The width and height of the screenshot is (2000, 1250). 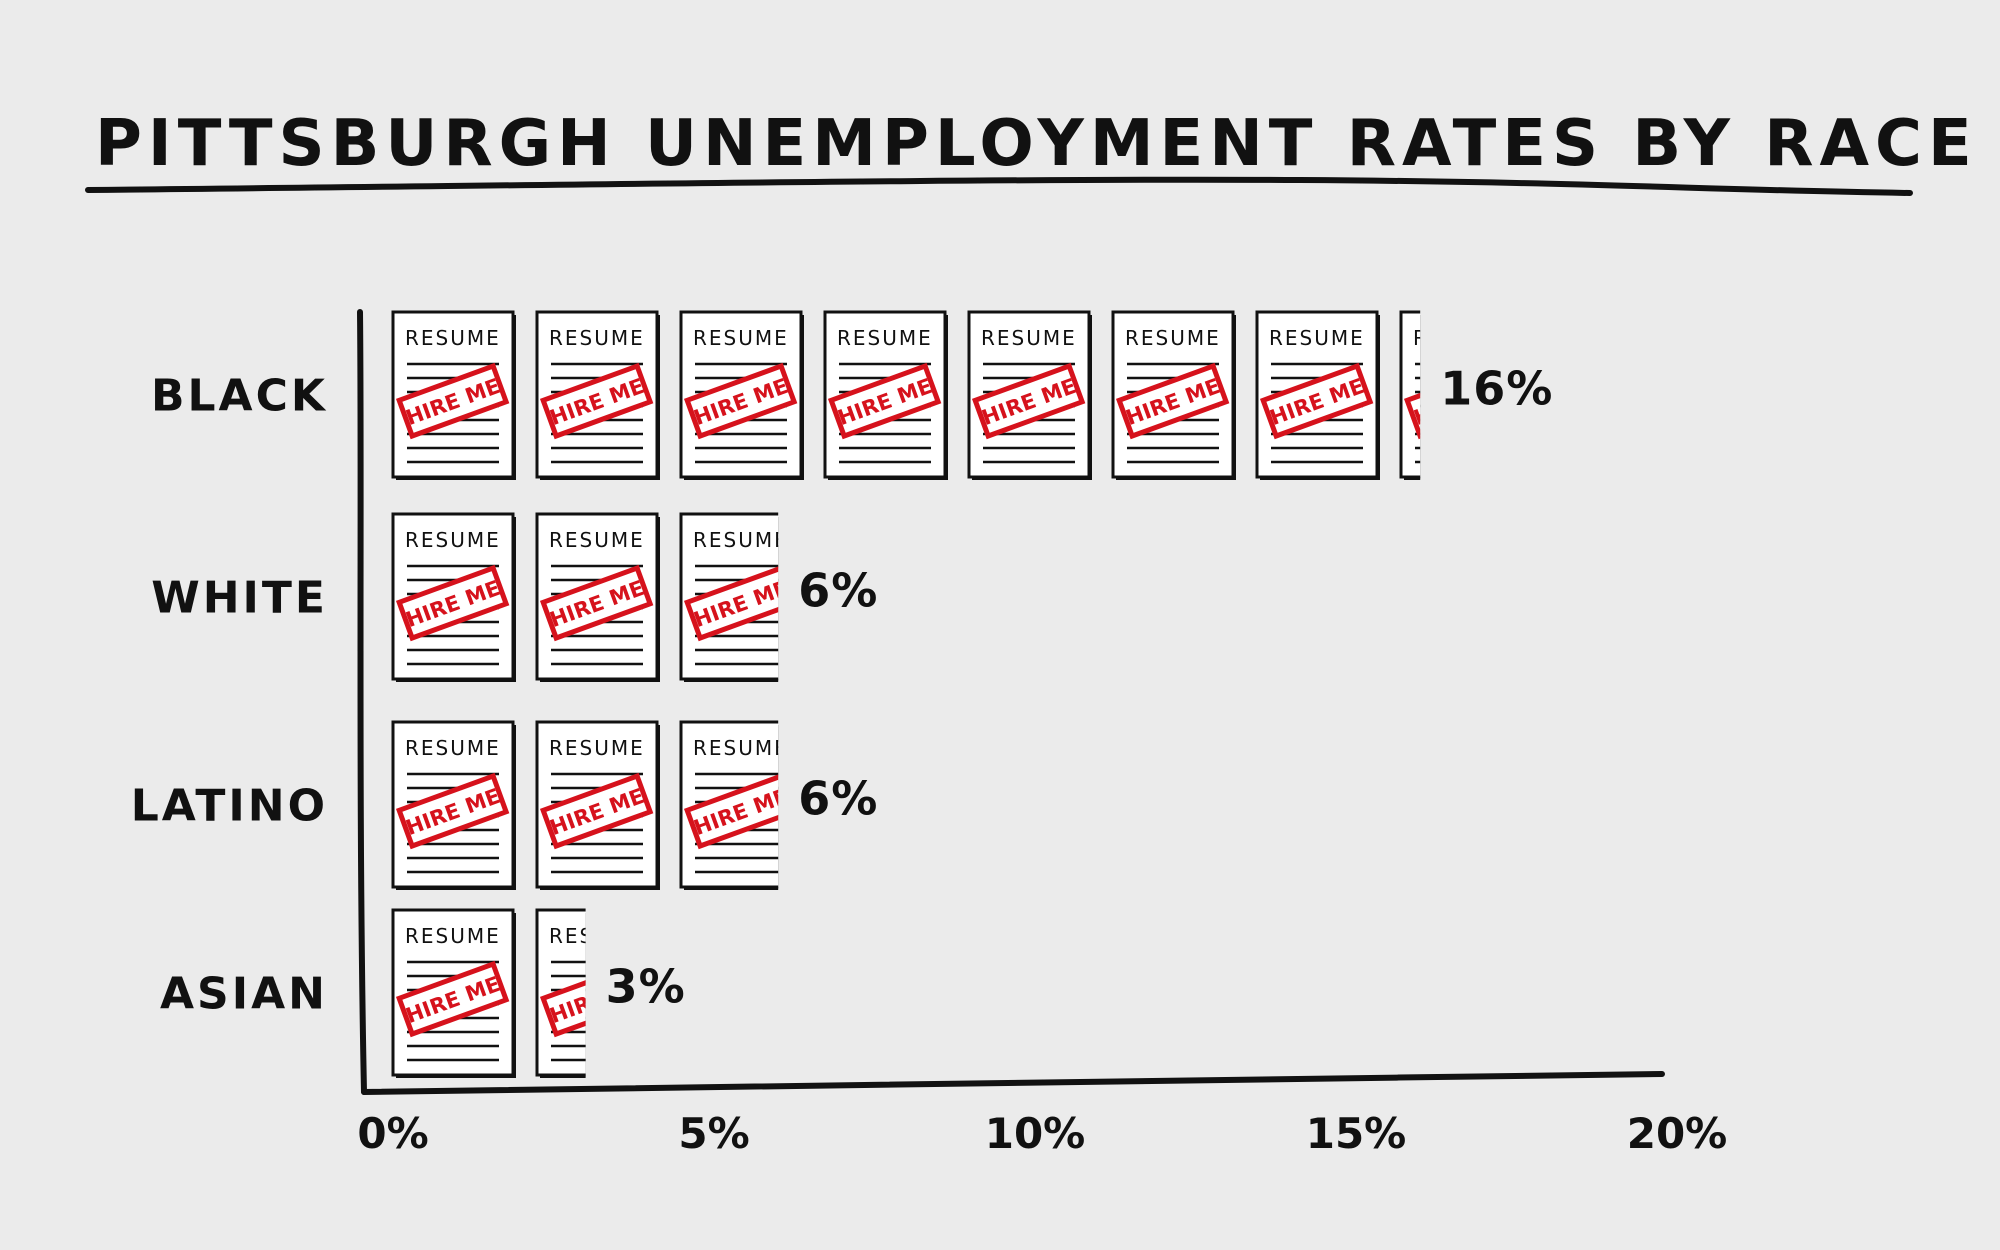 I want to click on category-label: LATINO, so click(x=229, y=806).